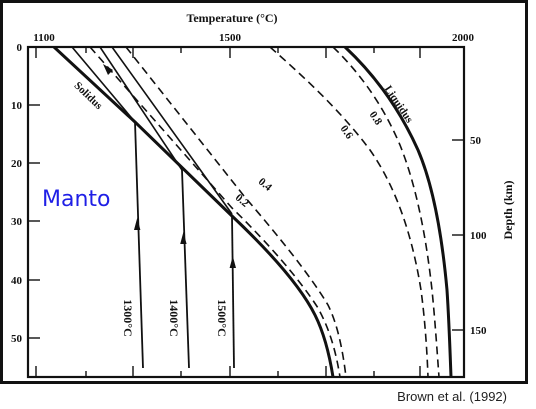  Describe the element at coordinates (478, 331) in the screenshot. I see `right-tick-label: 150` at that location.